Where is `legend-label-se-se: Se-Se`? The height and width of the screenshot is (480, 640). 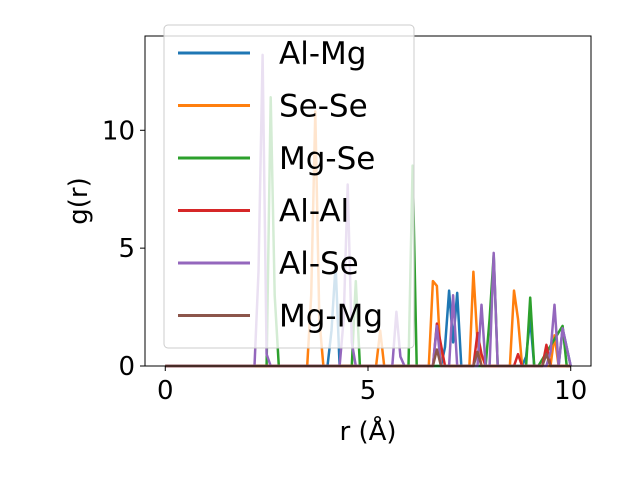 legend-label-se-se: Se-Se is located at coordinates (323, 107).